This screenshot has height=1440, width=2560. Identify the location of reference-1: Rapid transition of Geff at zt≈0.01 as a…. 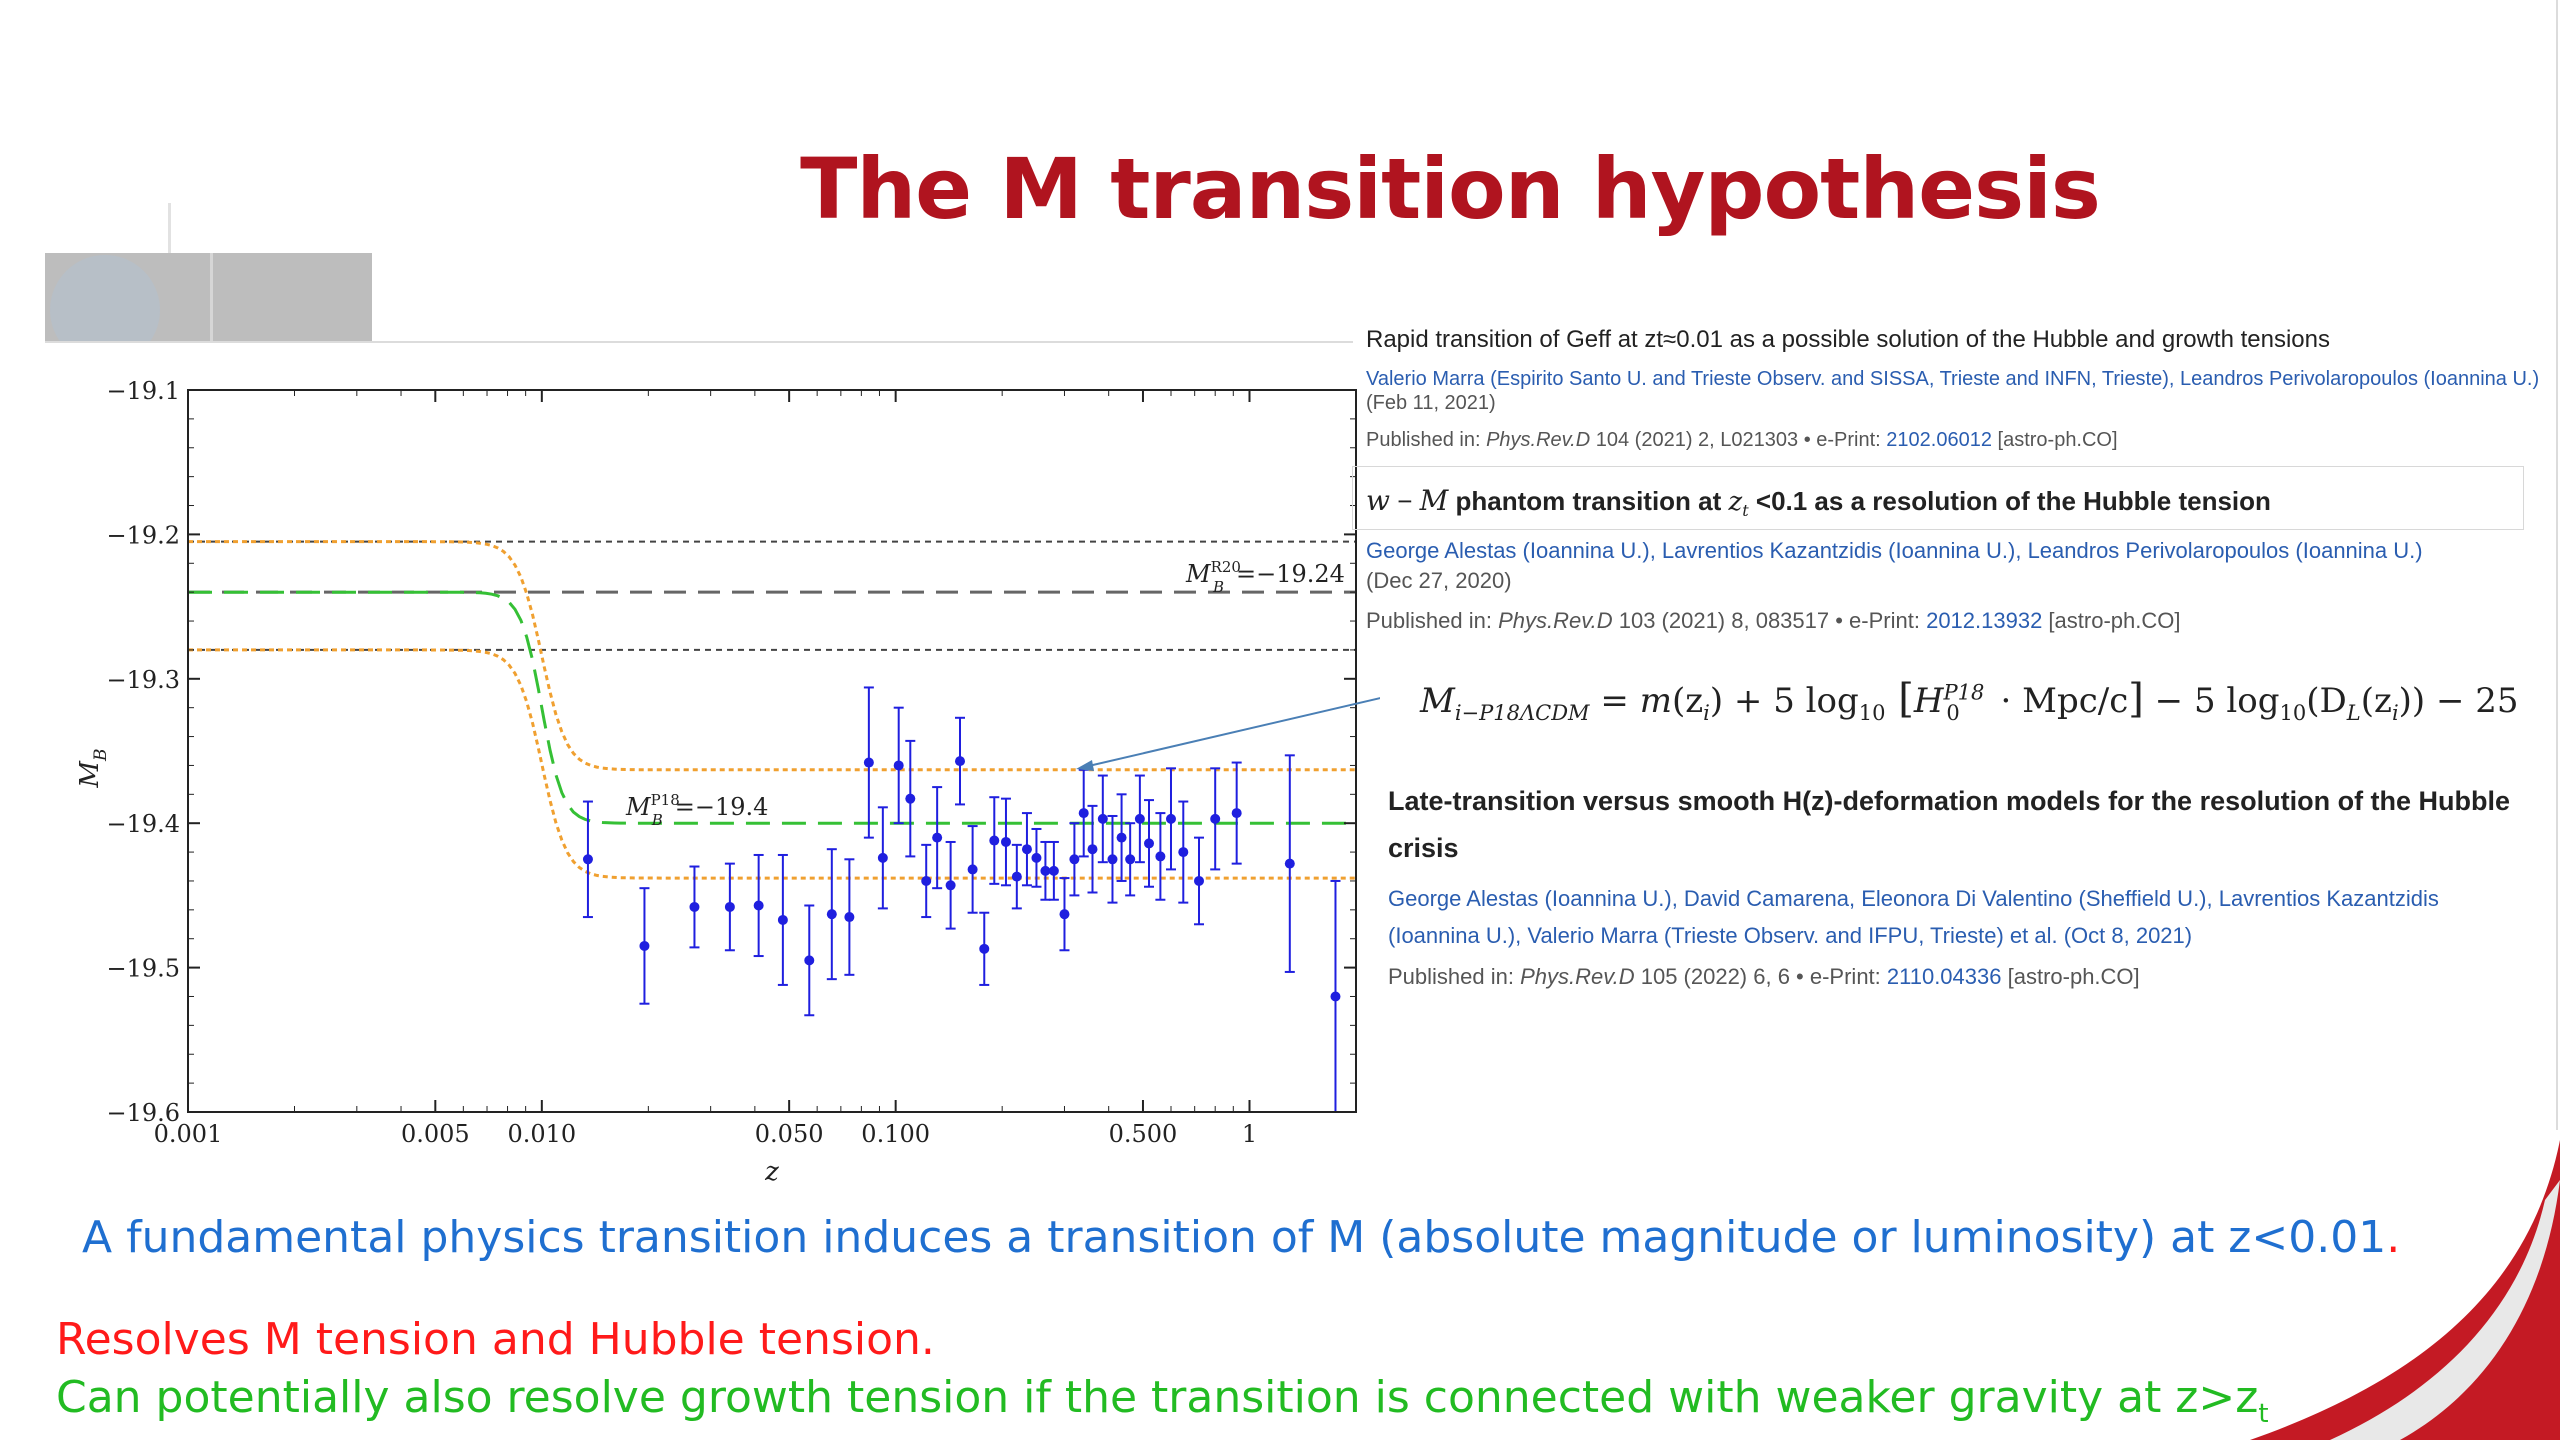
(1956, 389).